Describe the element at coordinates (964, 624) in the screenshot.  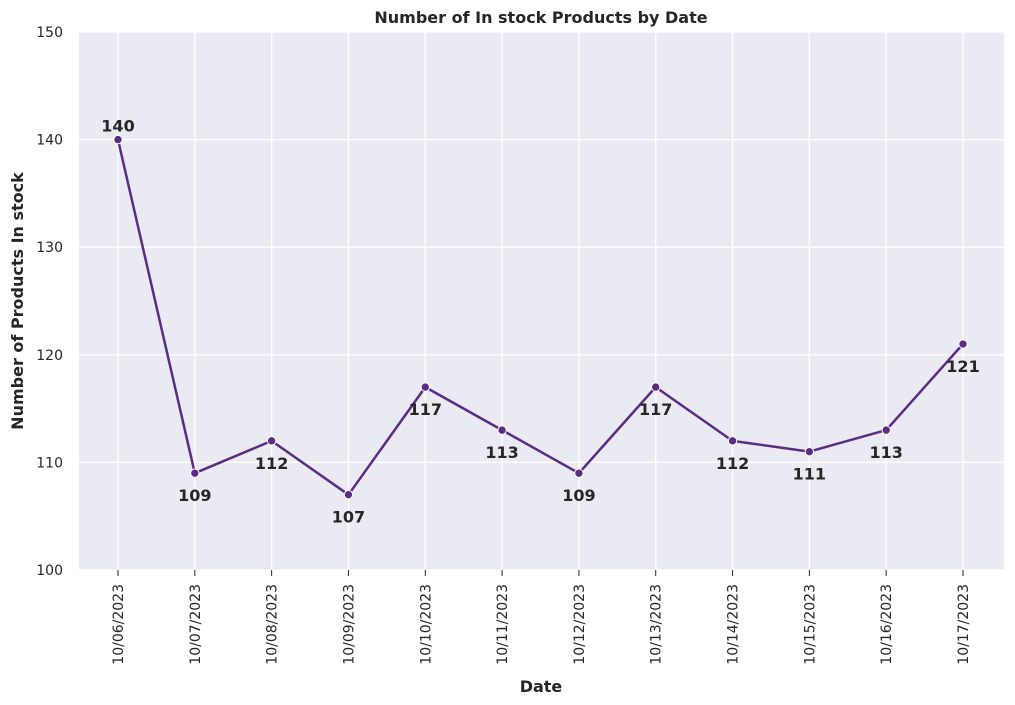
I see `x-tick-label: 10/17/2023` at that location.